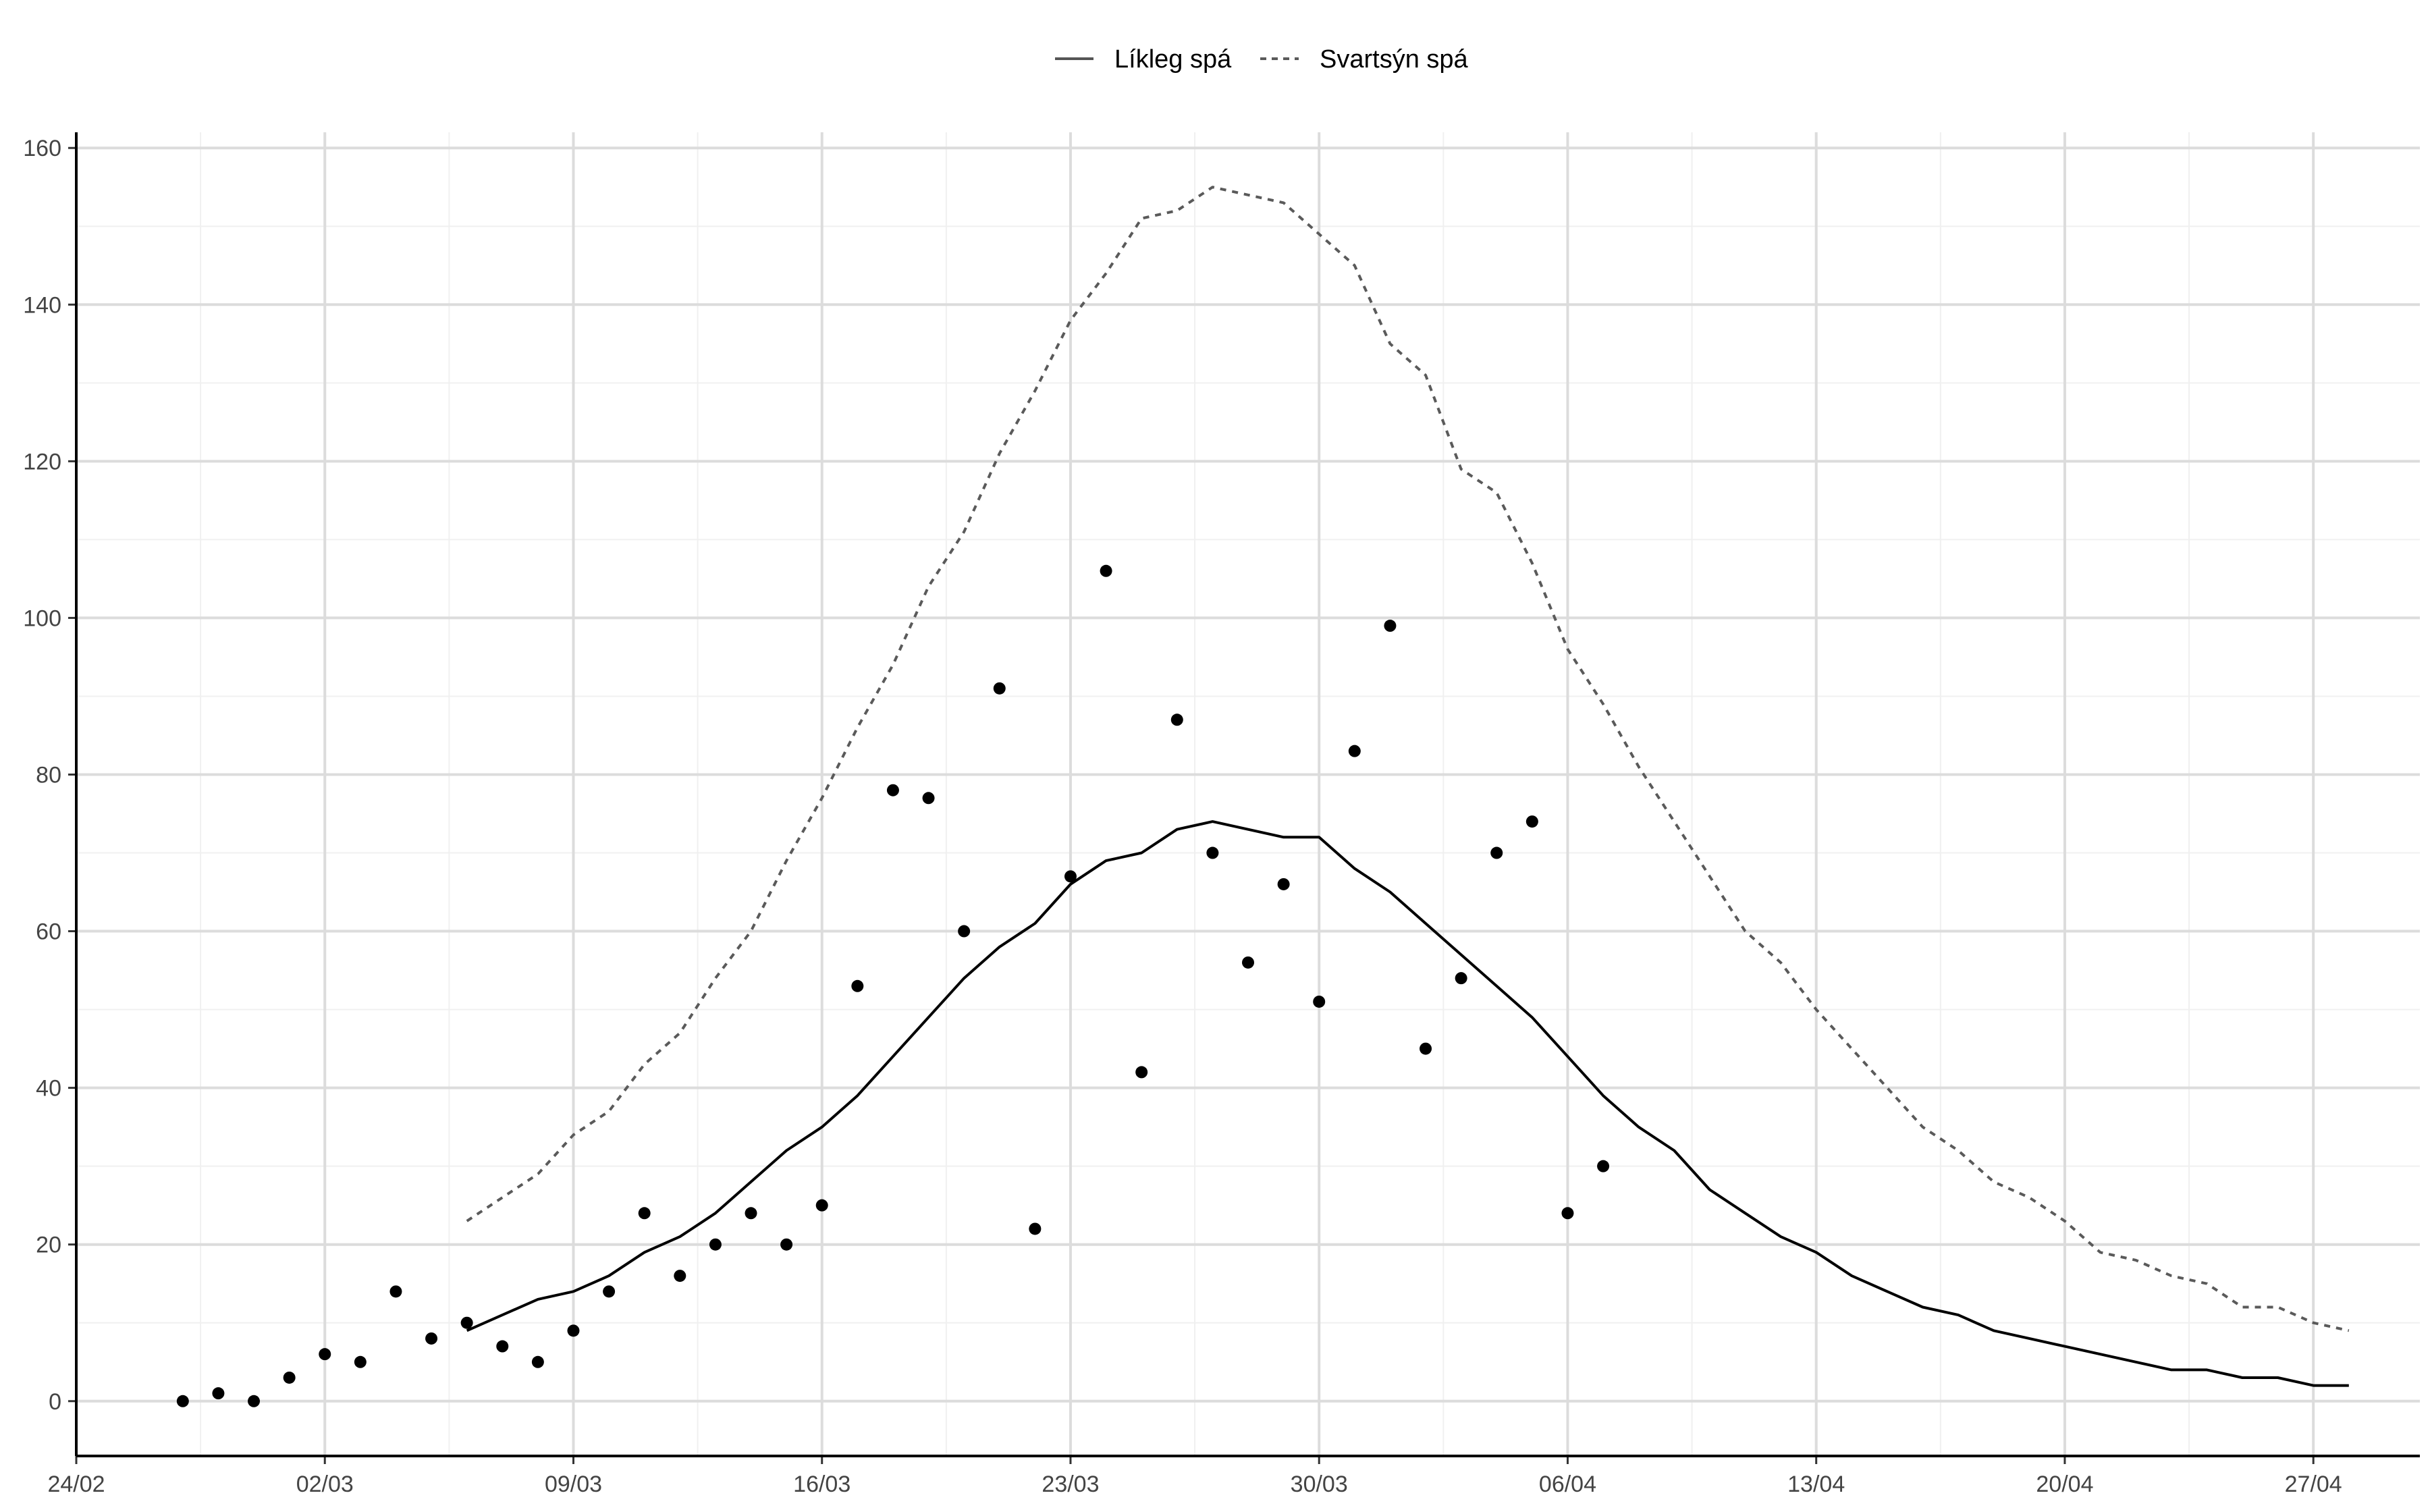 Image resolution: width=2430 pixels, height=1512 pixels. Describe the element at coordinates (55, 1402) in the screenshot. I see `y-tick-label: 0` at that location.